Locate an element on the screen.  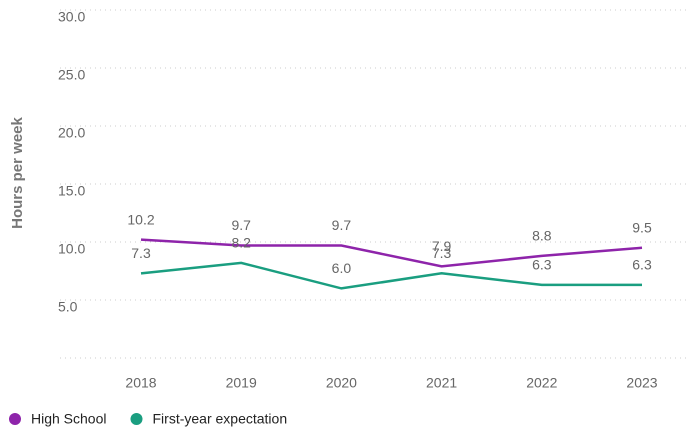
x-tick-label: 2023 is located at coordinates (641, 383).